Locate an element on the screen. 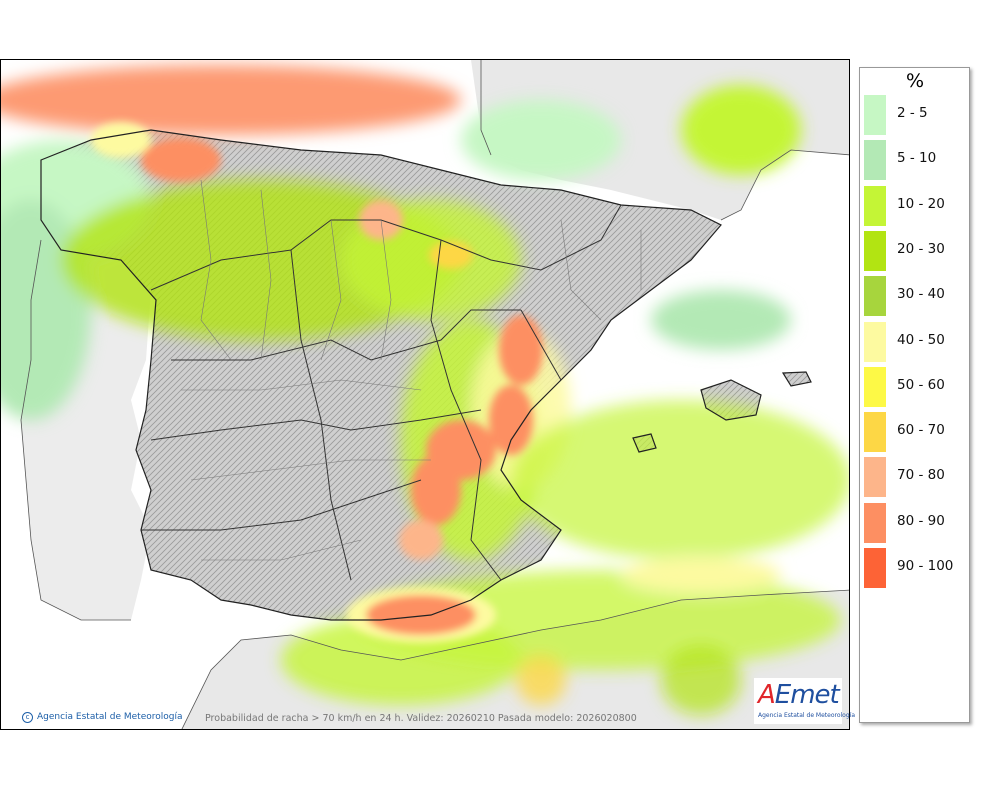  legend-item: 70 - 80 is located at coordinates (916, 477).